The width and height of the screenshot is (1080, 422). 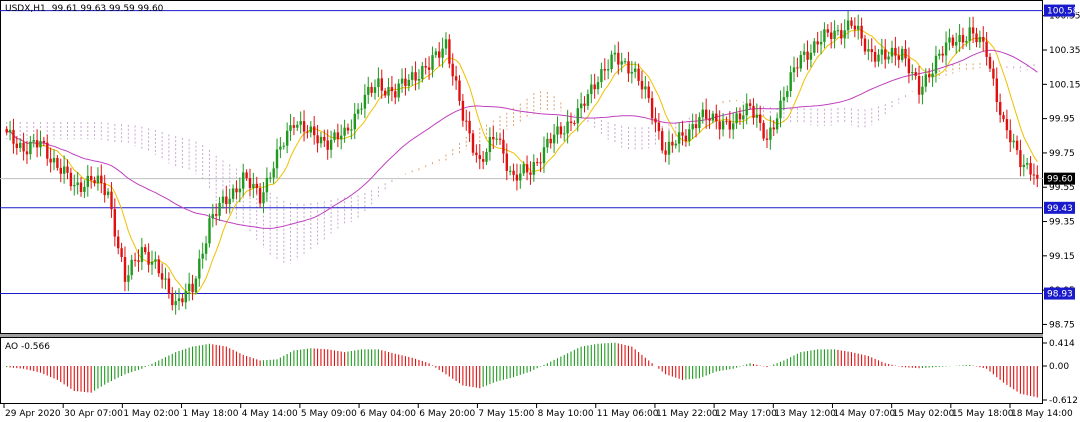 What do you see at coordinates (211, 414) in the screenshot?
I see `time-tick-label: 1 May 18:00` at bounding box center [211, 414].